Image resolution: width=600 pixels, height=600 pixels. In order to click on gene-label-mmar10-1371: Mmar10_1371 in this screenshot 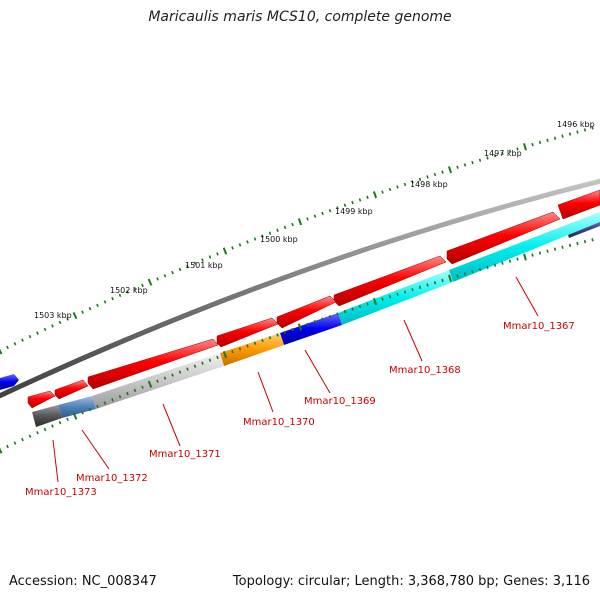, I will do `click(185, 454)`.